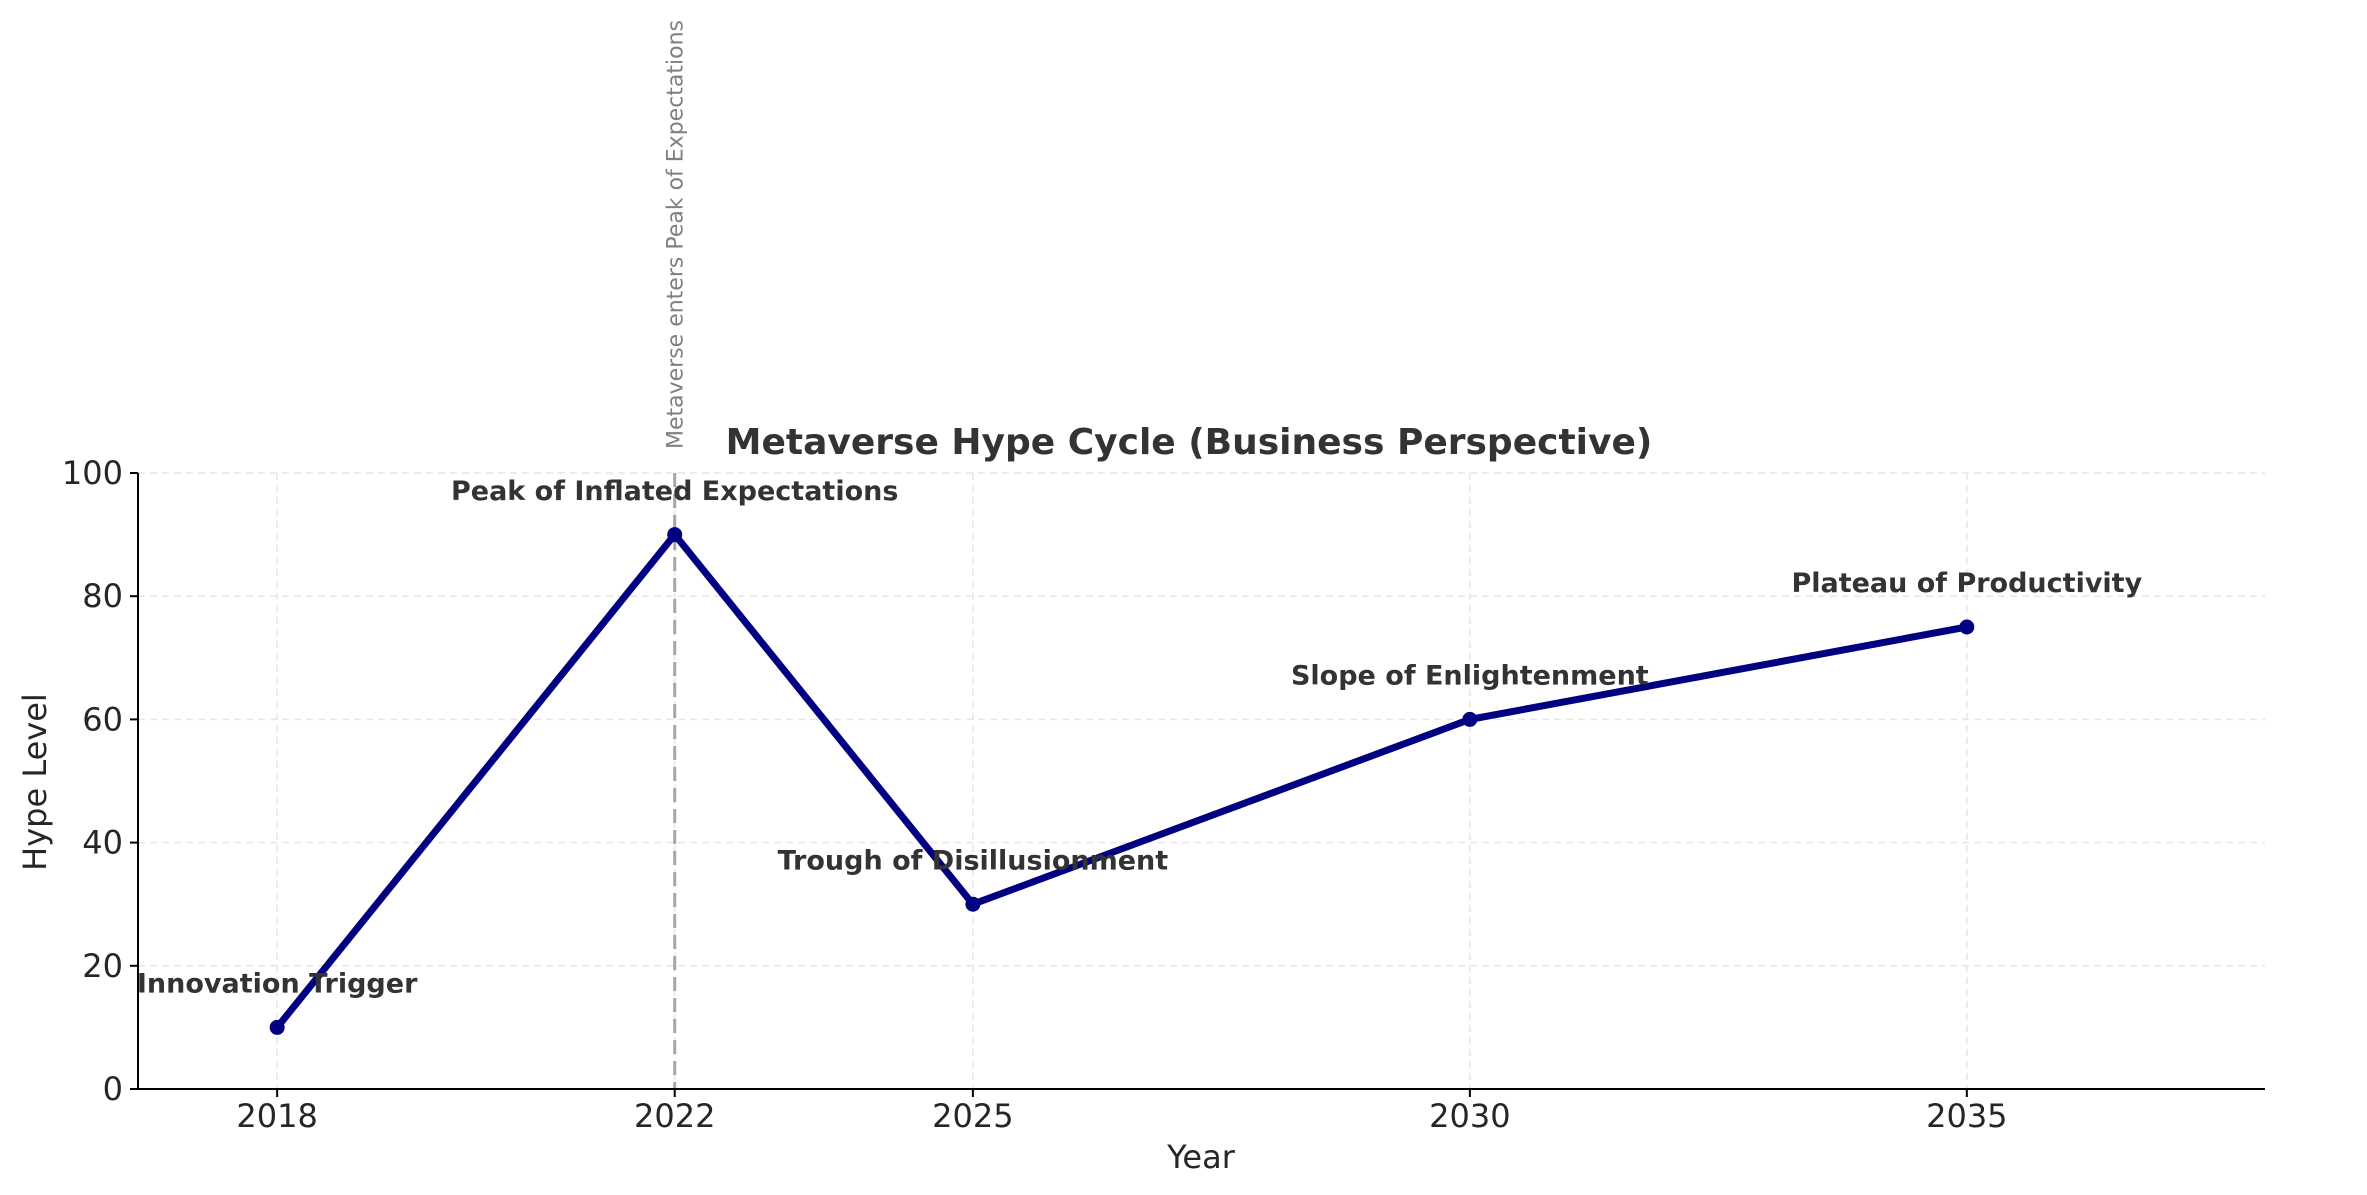  Describe the element at coordinates (676, 554) in the screenshot. I see `event-marker: Metaverse enters Peak of Expectations` at that location.